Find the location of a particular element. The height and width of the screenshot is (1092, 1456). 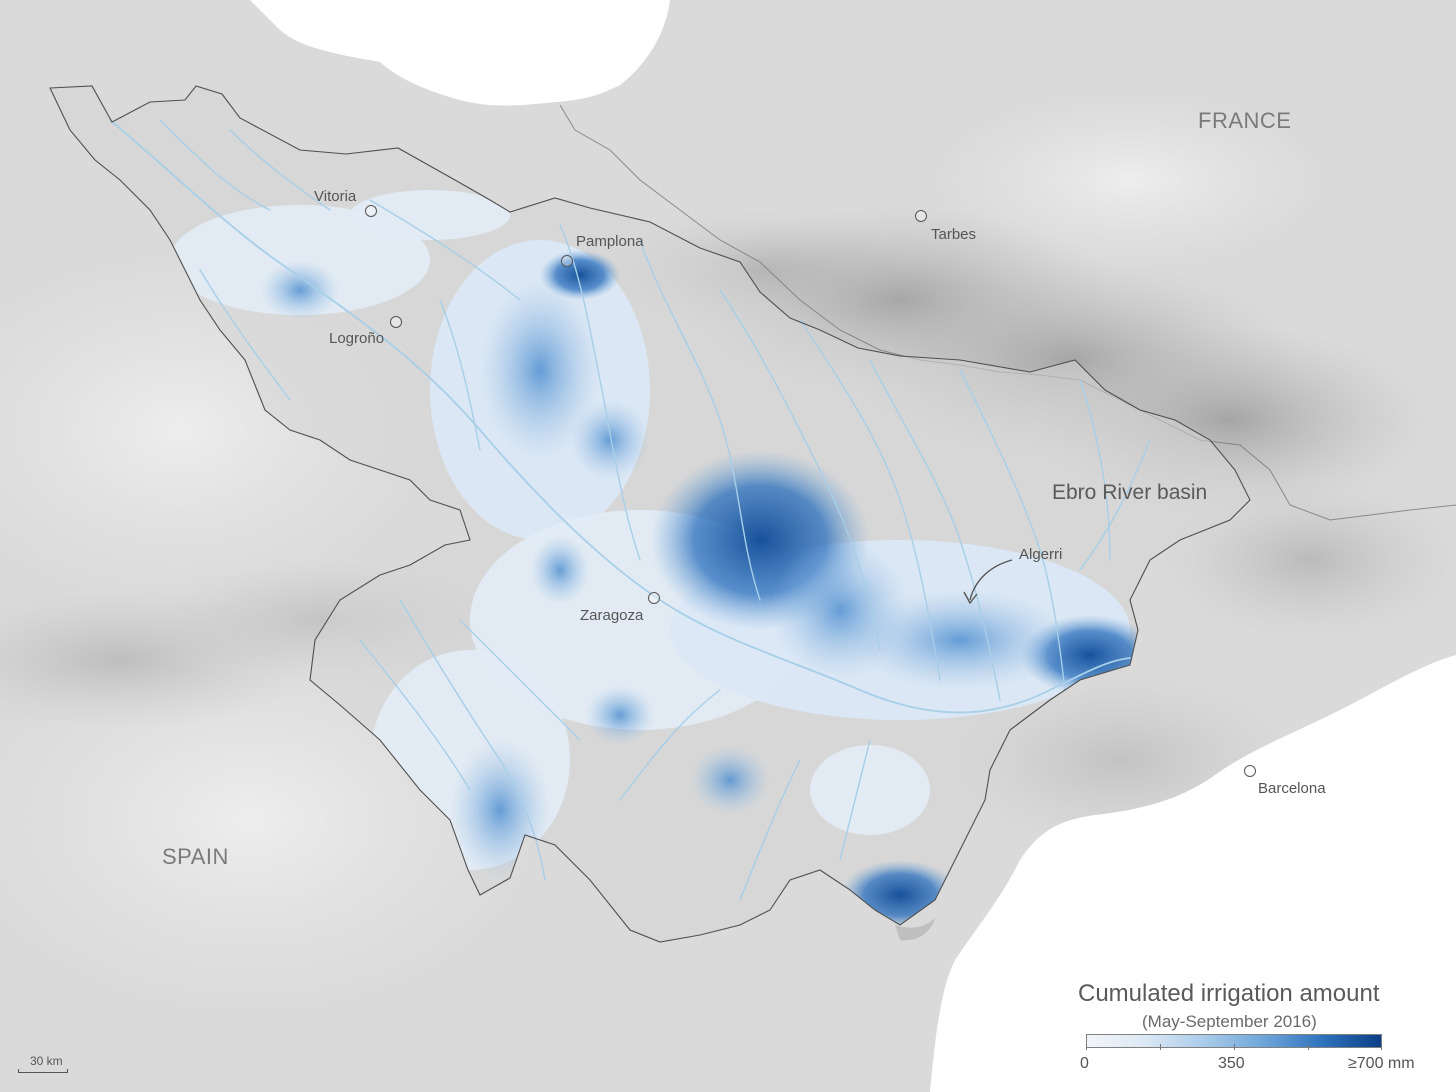

scale-label: 30 km is located at coordinates (46, 1061).